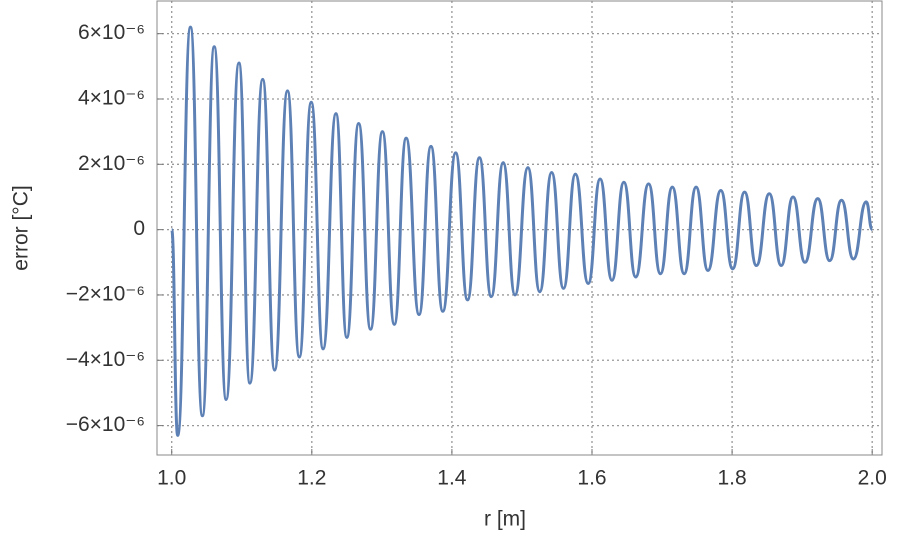  I want to click on x-tick-label: 1.4, so click(452, 478).